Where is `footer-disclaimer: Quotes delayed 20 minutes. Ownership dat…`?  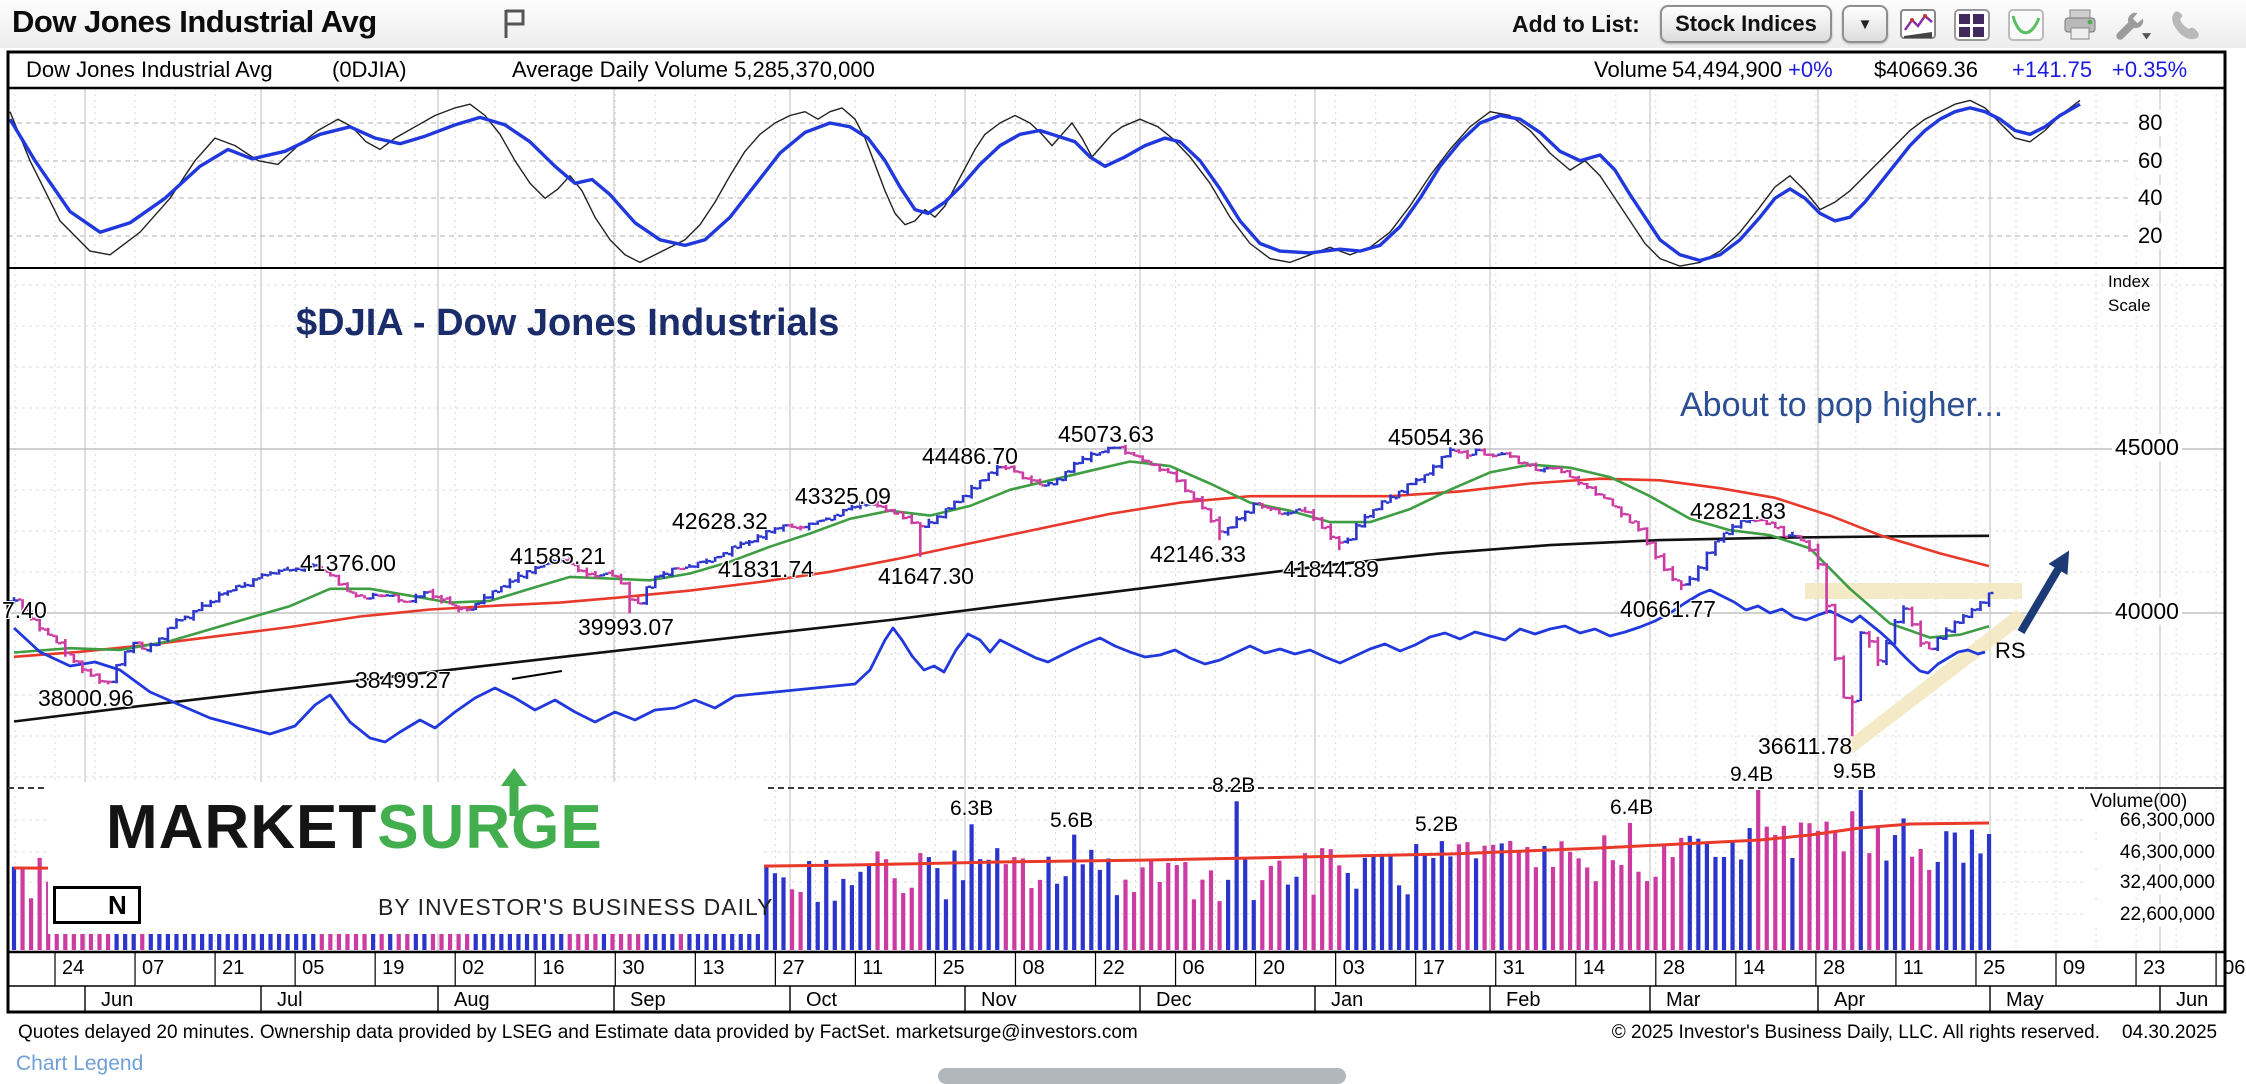 footer-disclaimer: Quotes delayed 20 minutes. Ownership dat… is located at coordinates (578, 1032).